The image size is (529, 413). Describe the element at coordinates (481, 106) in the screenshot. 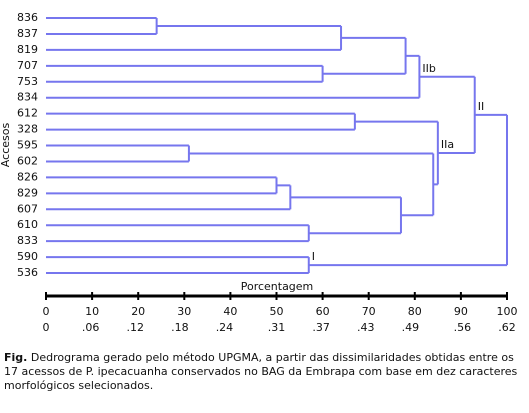

I see `cluster-label: II` at that location.